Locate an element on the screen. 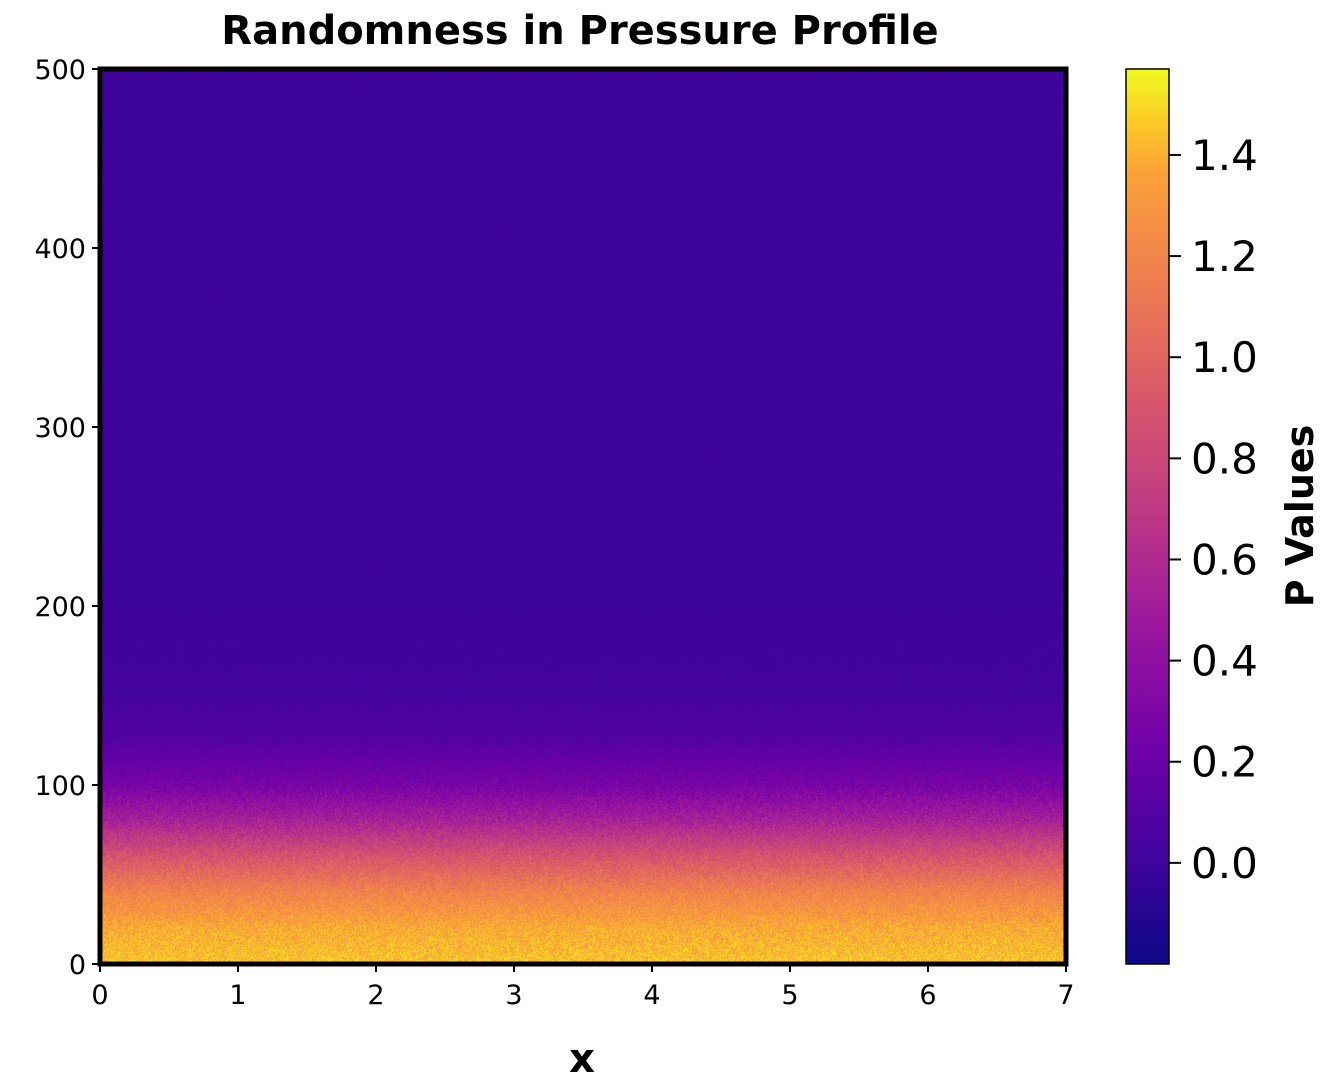  x-axis: 0 1 2 3 4 5 6 7 is located at coordinates (583, 987).